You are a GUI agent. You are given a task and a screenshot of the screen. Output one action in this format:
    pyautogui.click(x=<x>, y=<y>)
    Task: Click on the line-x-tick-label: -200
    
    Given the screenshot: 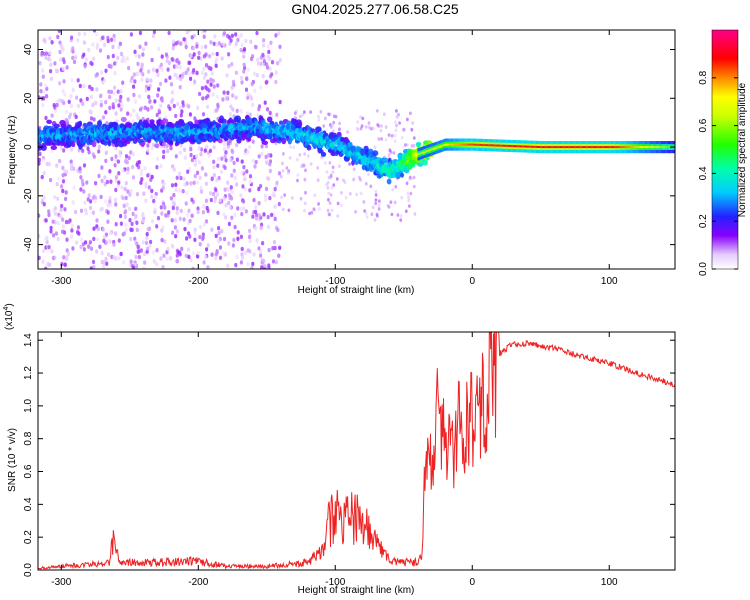 What is the action you would take?
    pyautogui.click(x=198, y=582)
    